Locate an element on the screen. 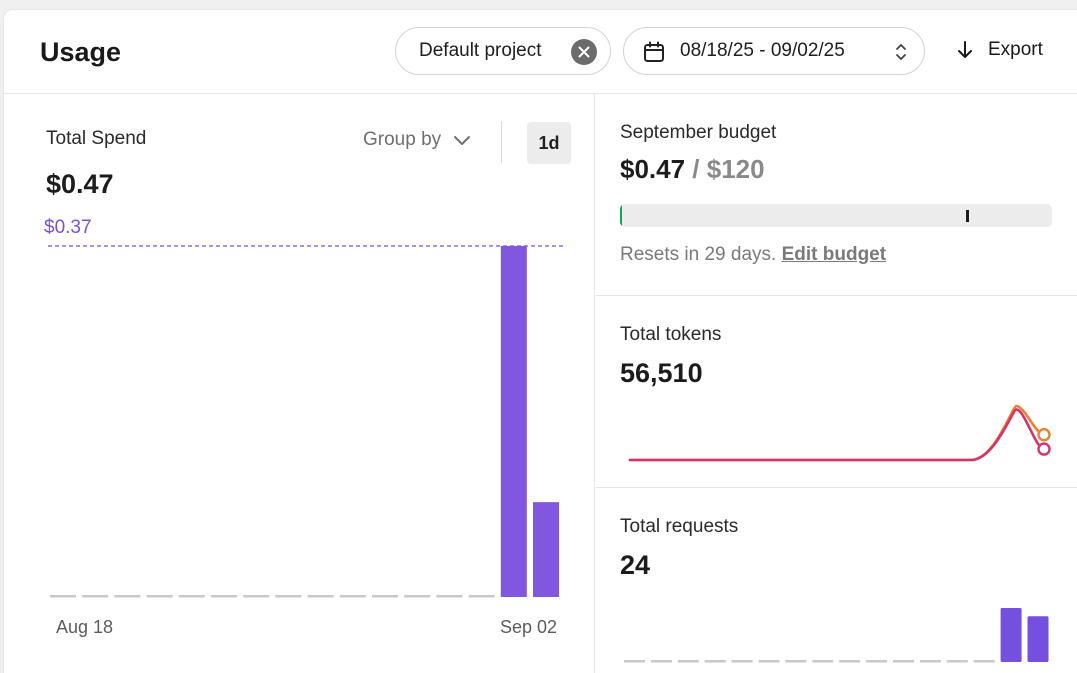 The image size is (1077, 673). total-requests-card: Total requests 24 is located at coordinates (836, 580).